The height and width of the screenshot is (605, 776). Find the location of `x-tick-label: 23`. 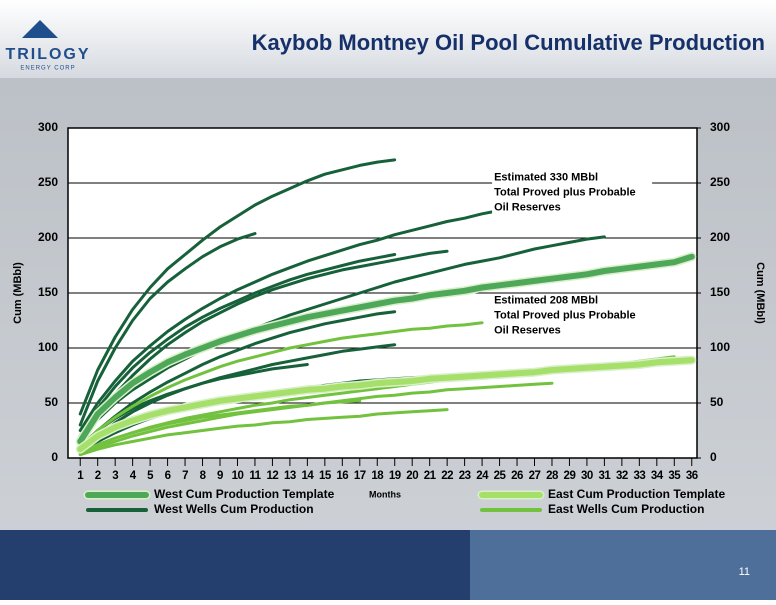

x-tick-label: 23 is located at coordinates (465, 476).